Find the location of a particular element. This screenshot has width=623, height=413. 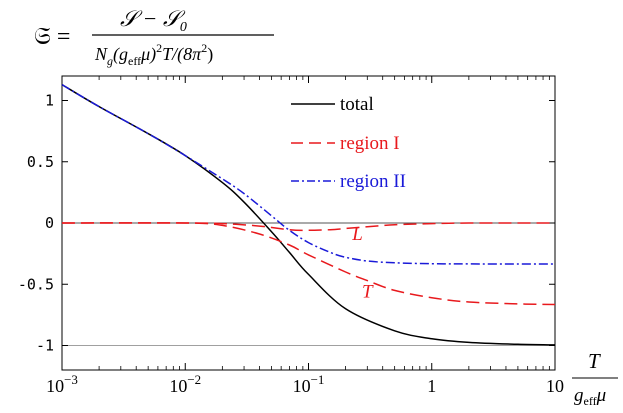

series-line-region-i-l is located at coordinates (308, 227).